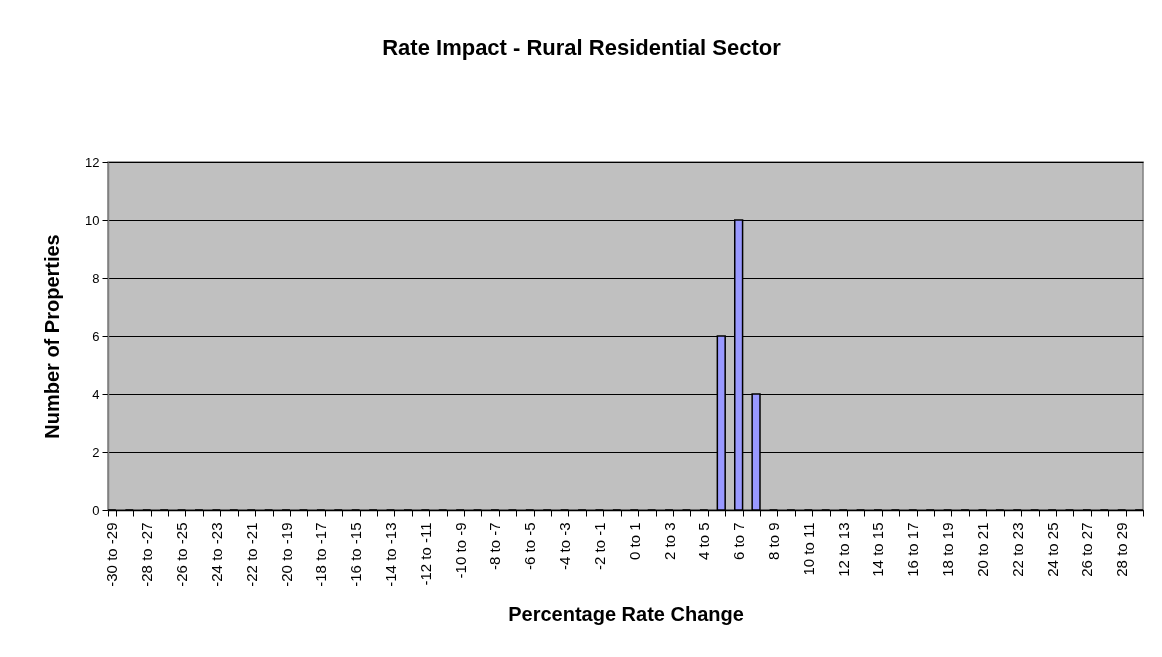  Describe the element at coordinates (739, 541) in the screenshot. I see `x-tick-label: 6 to 7` at that location.